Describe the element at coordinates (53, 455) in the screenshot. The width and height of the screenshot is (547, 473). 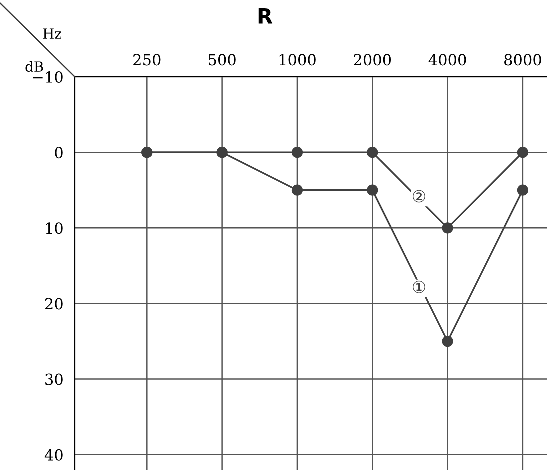
I see `y-tick-label: 40` at that location.